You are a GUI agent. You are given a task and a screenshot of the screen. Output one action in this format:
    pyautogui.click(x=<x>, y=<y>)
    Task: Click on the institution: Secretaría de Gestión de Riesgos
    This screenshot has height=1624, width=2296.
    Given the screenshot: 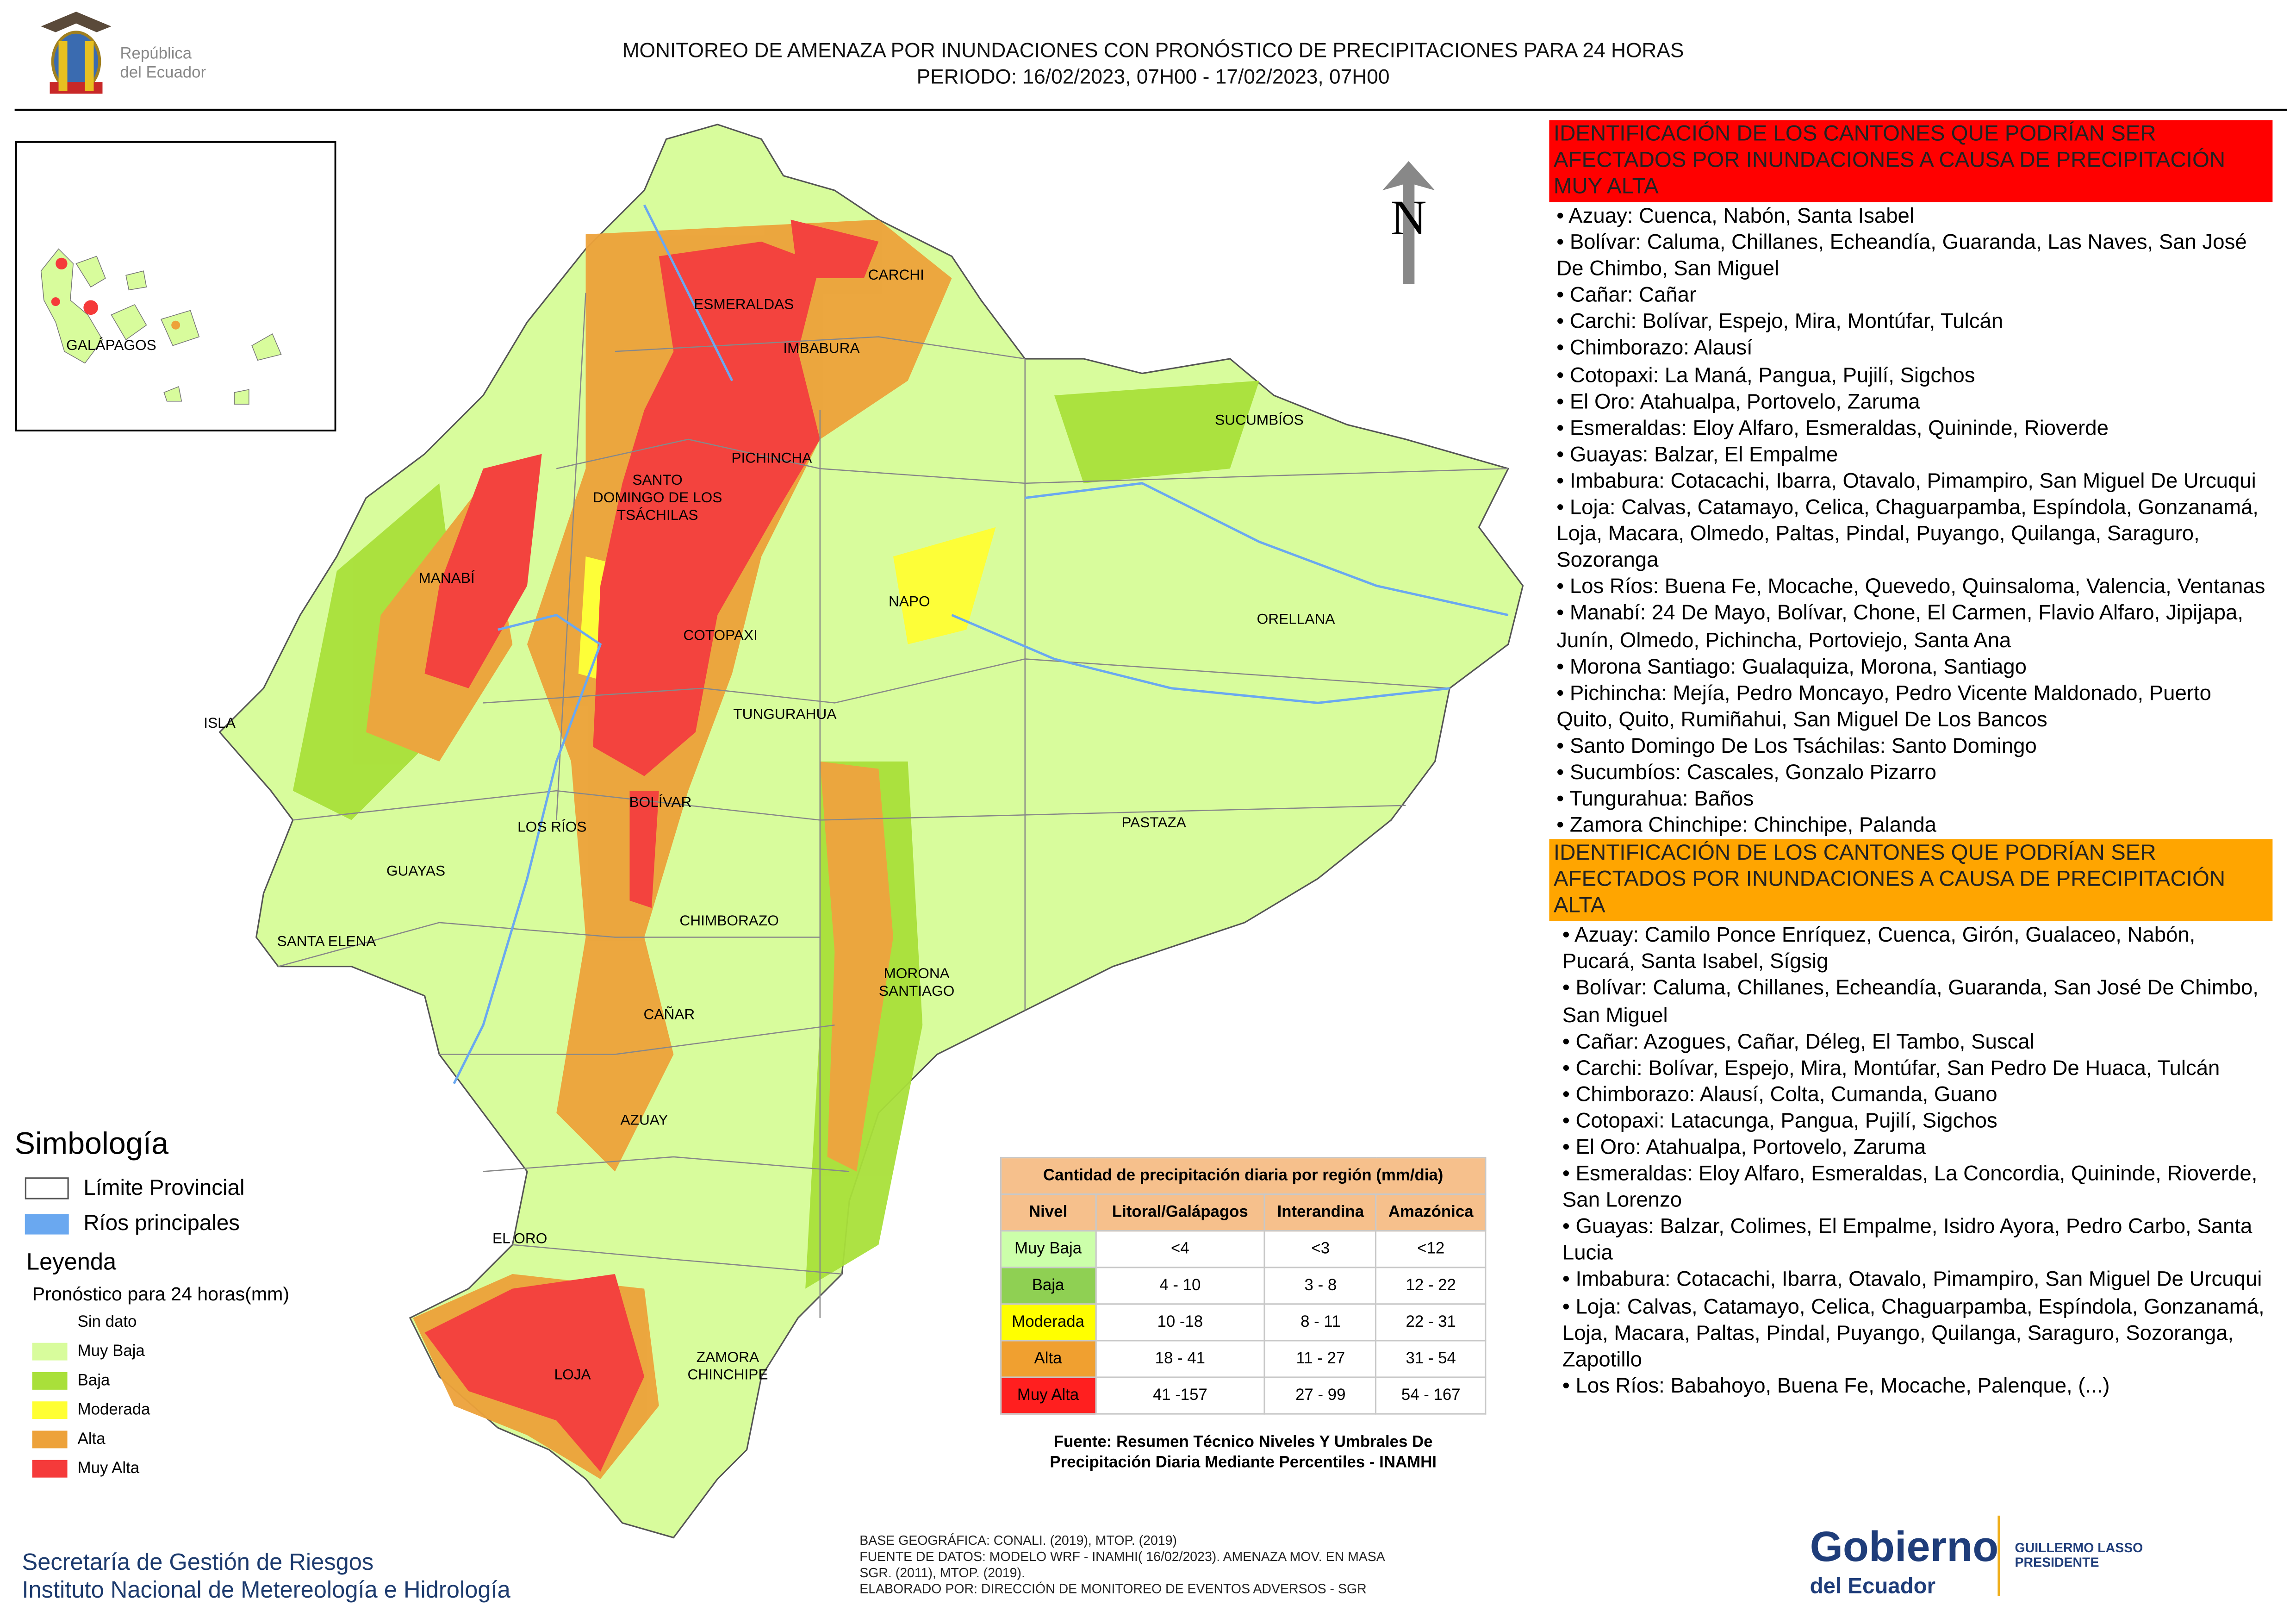 What is the action you would take?
    pyautogui.click(x=198, y=1563)
    